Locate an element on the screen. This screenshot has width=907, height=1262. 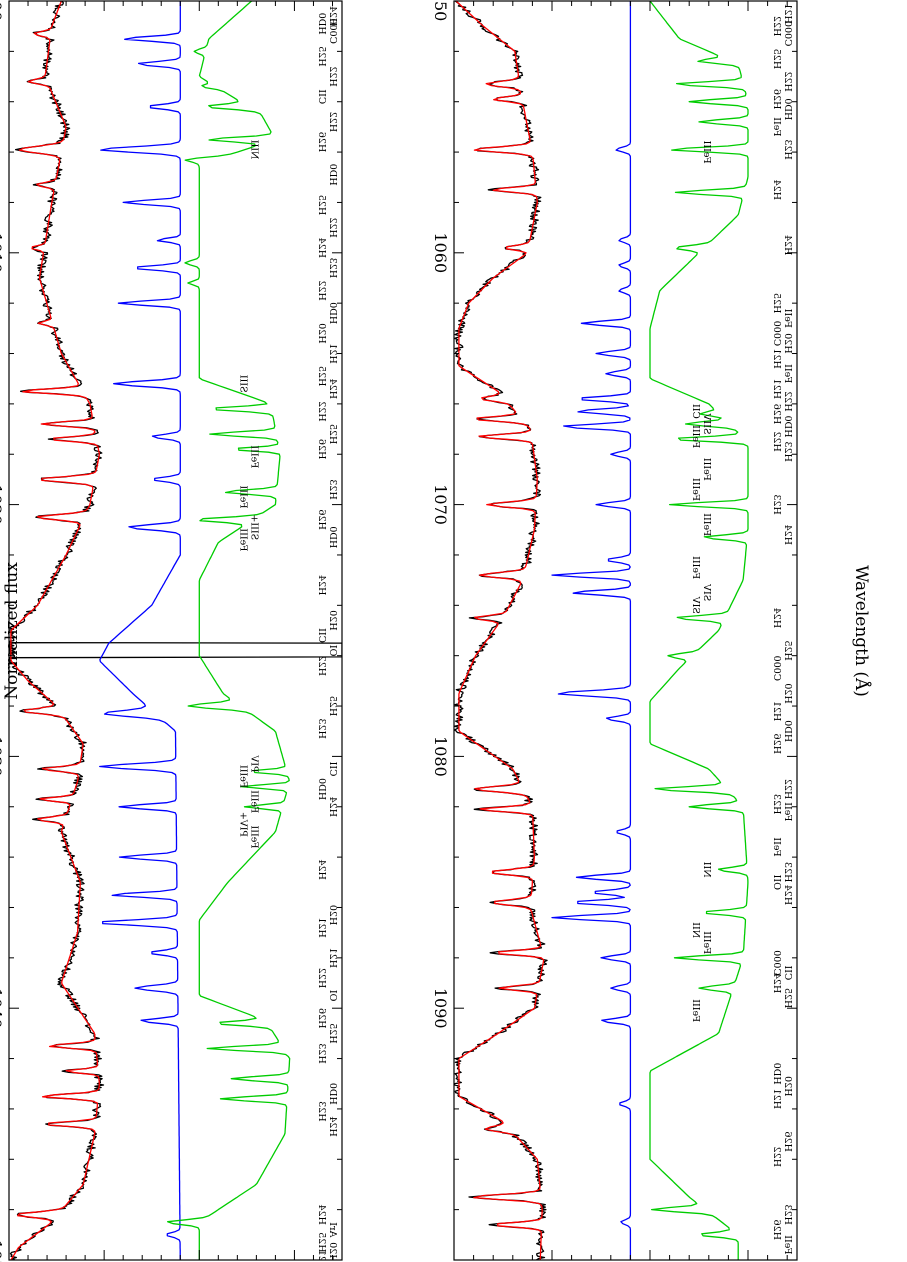
x-tick-label: 1040 is located at coordinates (2, 1008).